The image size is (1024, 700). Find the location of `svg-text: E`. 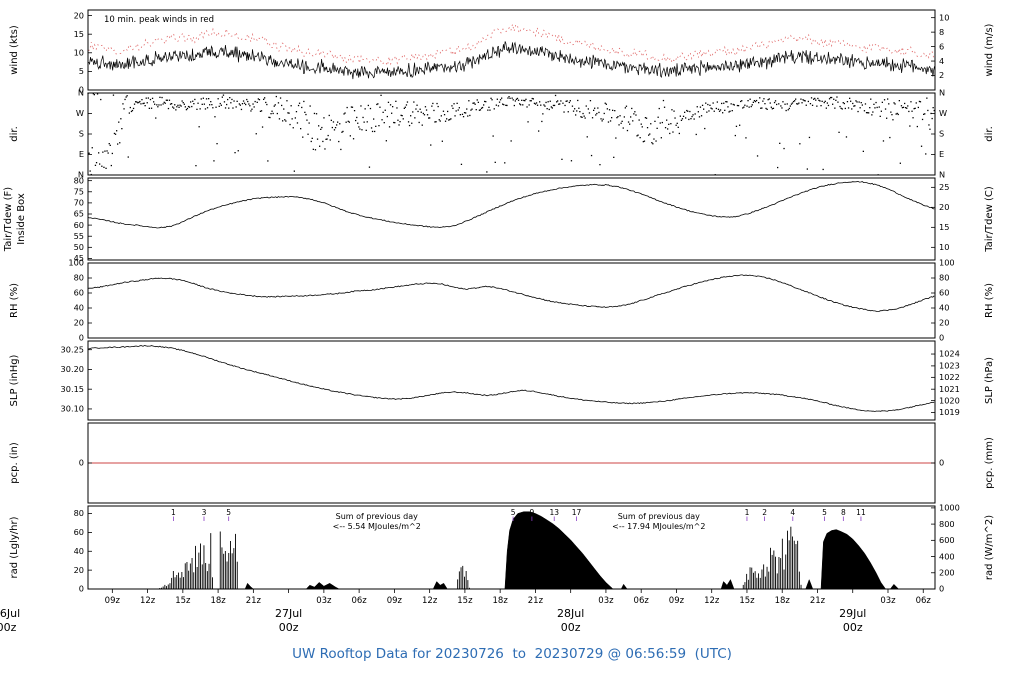

svg-text: E is located at coordinates (81, 154).